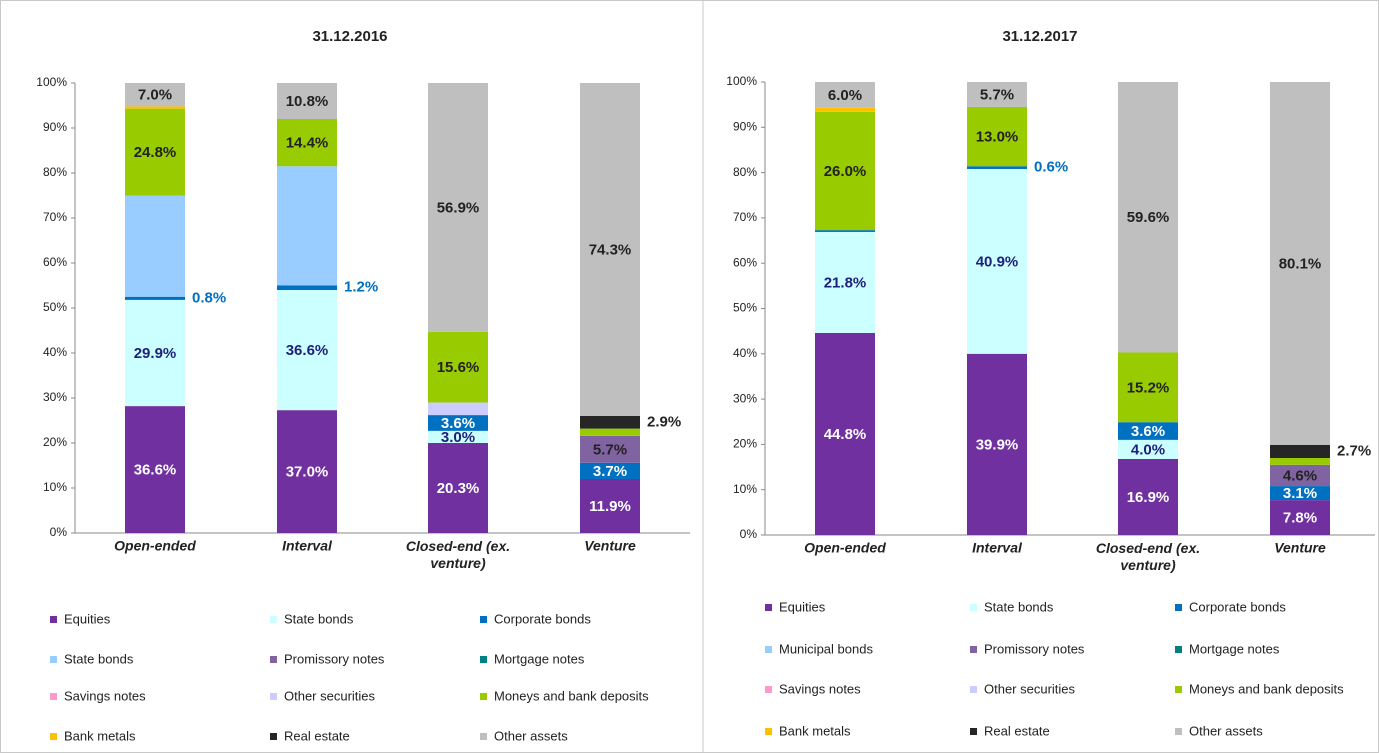  What do you see at coordinates (815, 730) in the screenshot?
I see `legend-label: Bank metals` at bounding box center [815, 730].